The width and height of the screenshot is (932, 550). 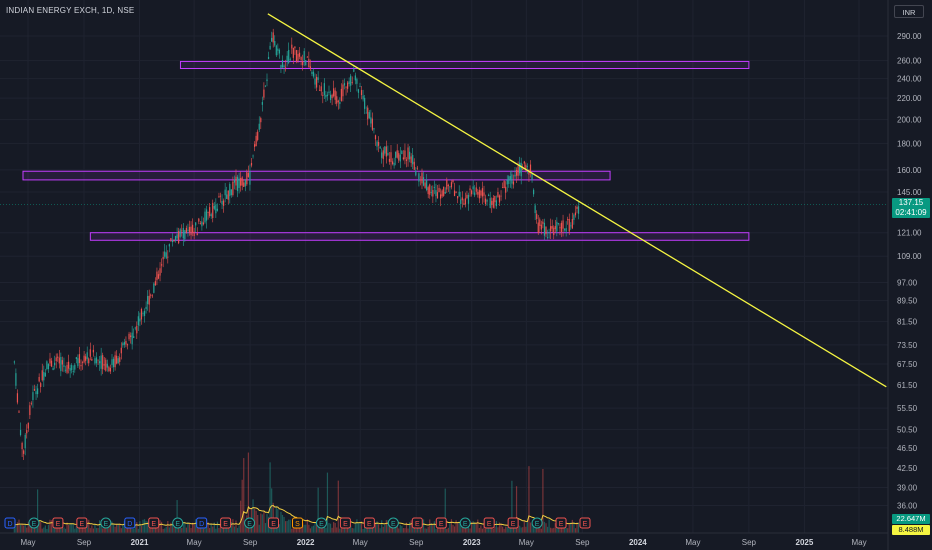 I want to click on x-tick-label: 2025, so click(x=805, y=542).